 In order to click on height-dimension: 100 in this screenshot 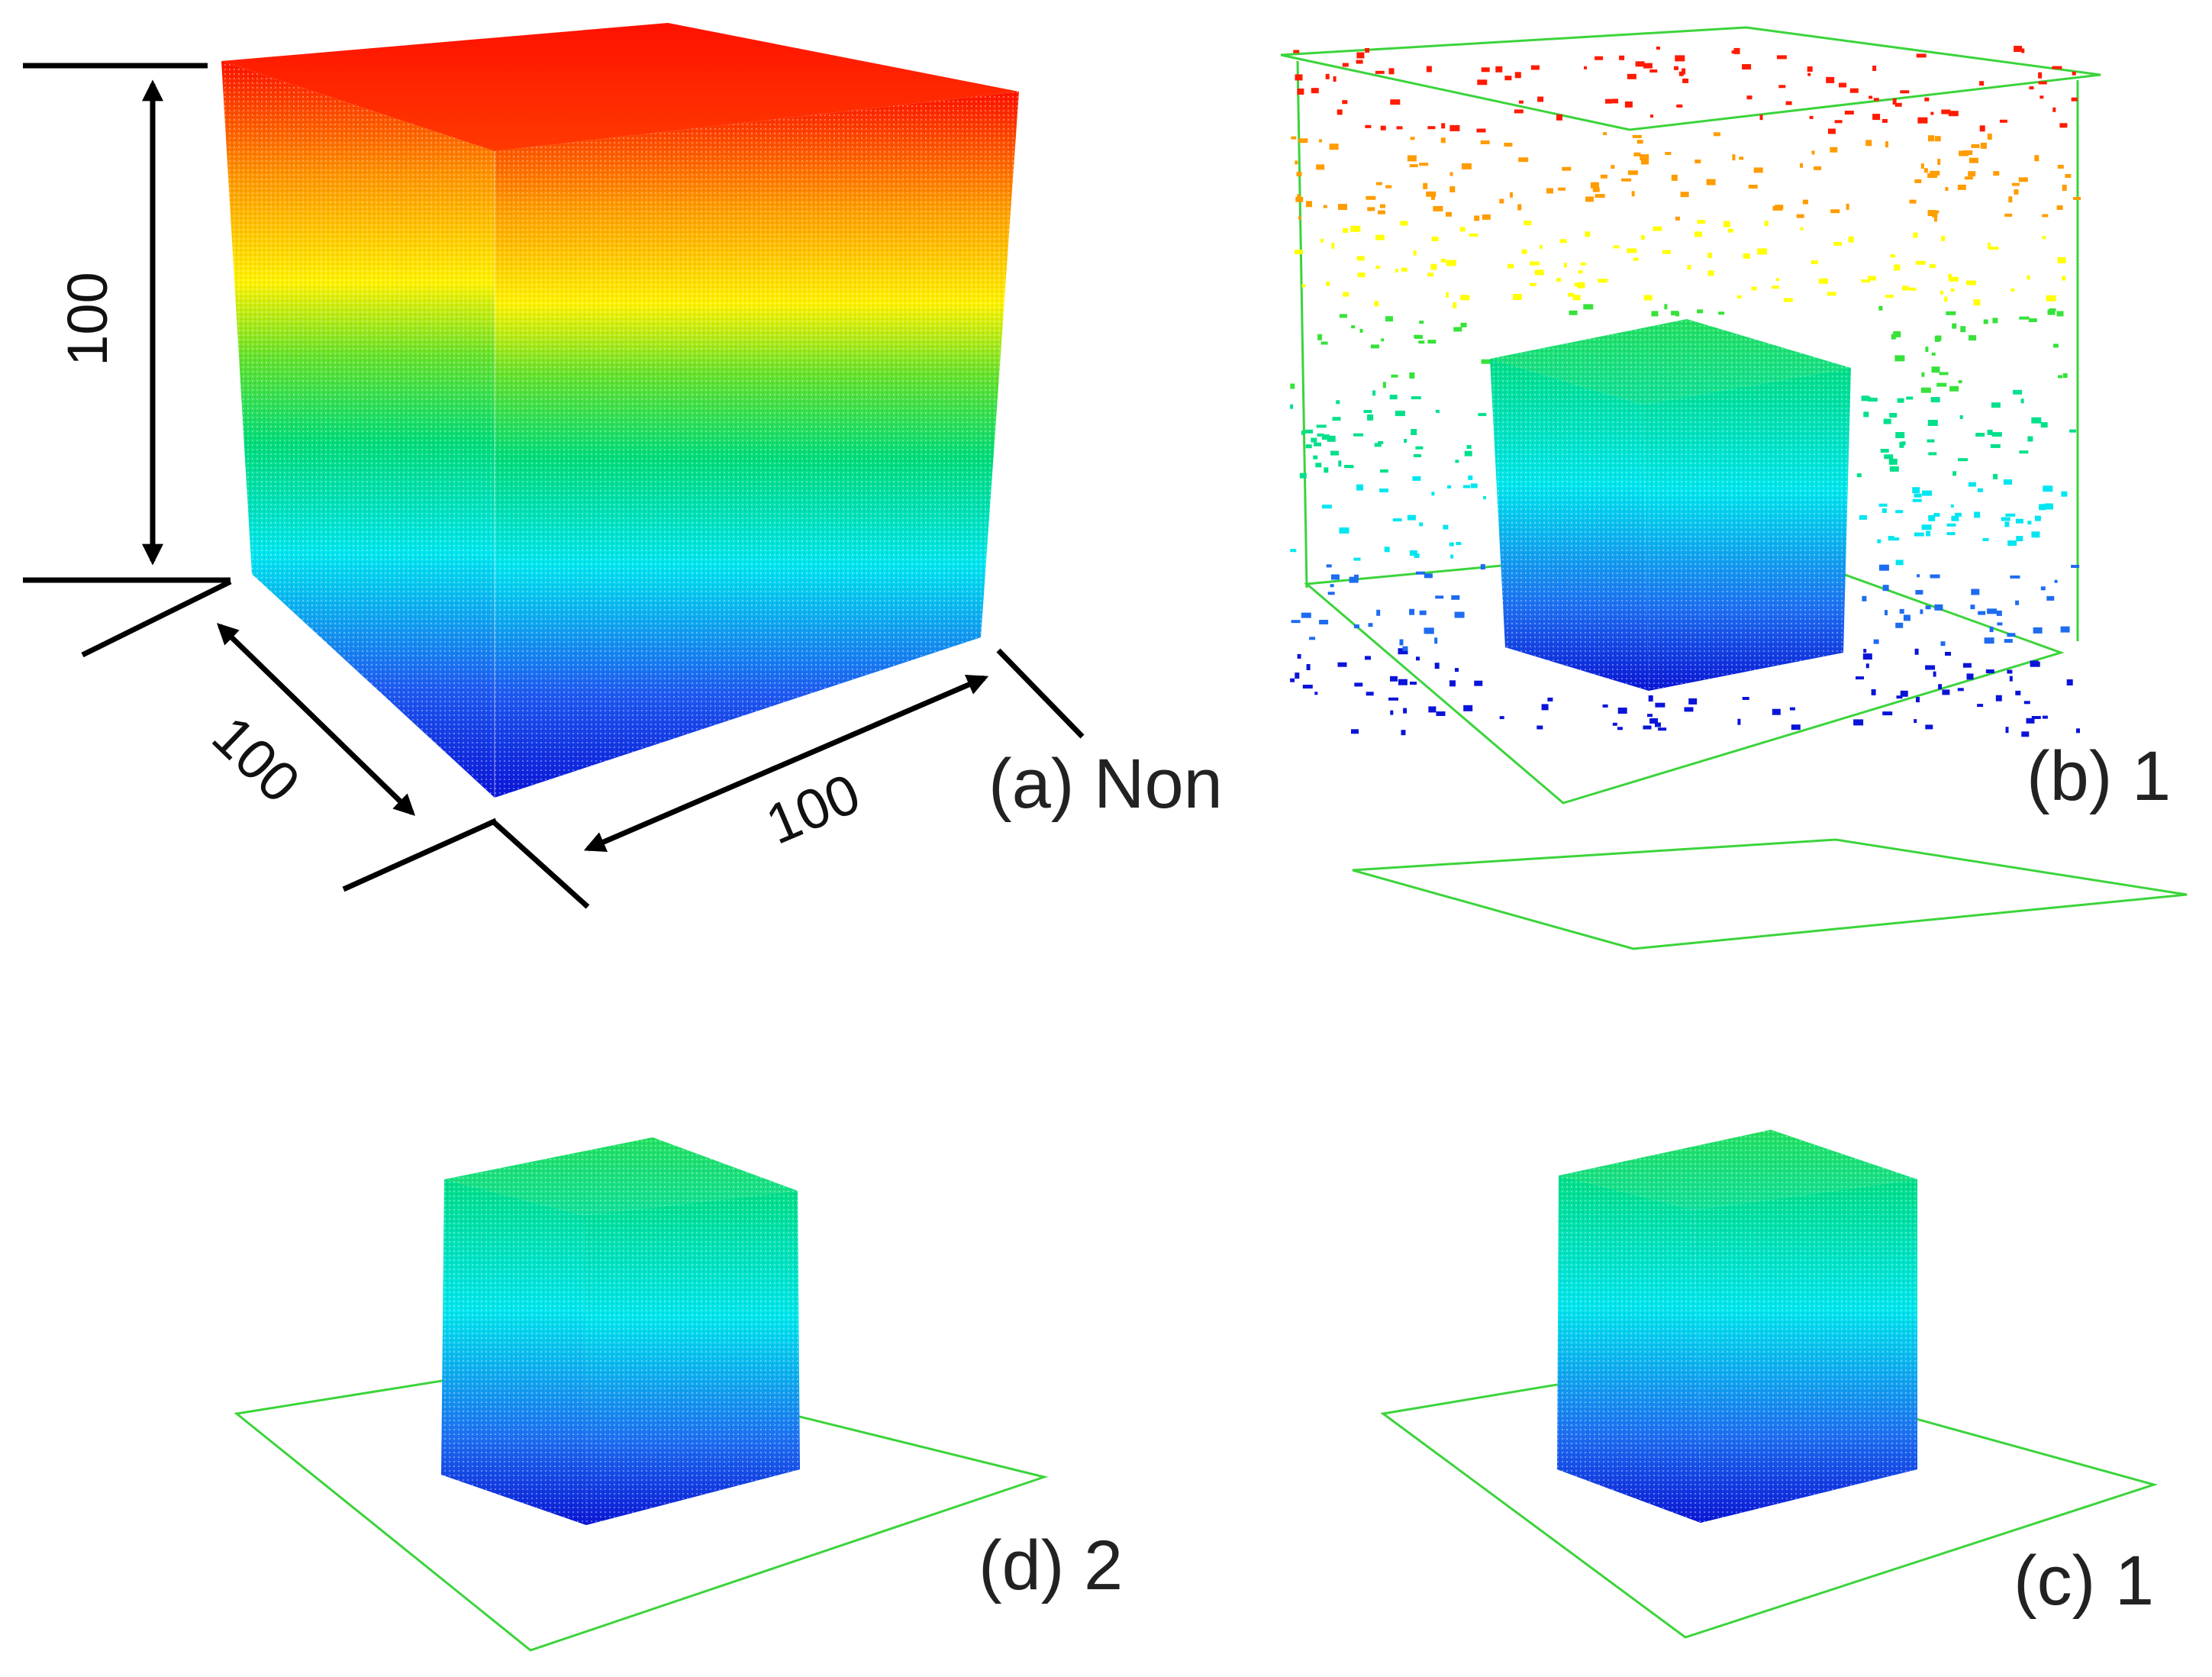, I will do `click(127, 323)`.